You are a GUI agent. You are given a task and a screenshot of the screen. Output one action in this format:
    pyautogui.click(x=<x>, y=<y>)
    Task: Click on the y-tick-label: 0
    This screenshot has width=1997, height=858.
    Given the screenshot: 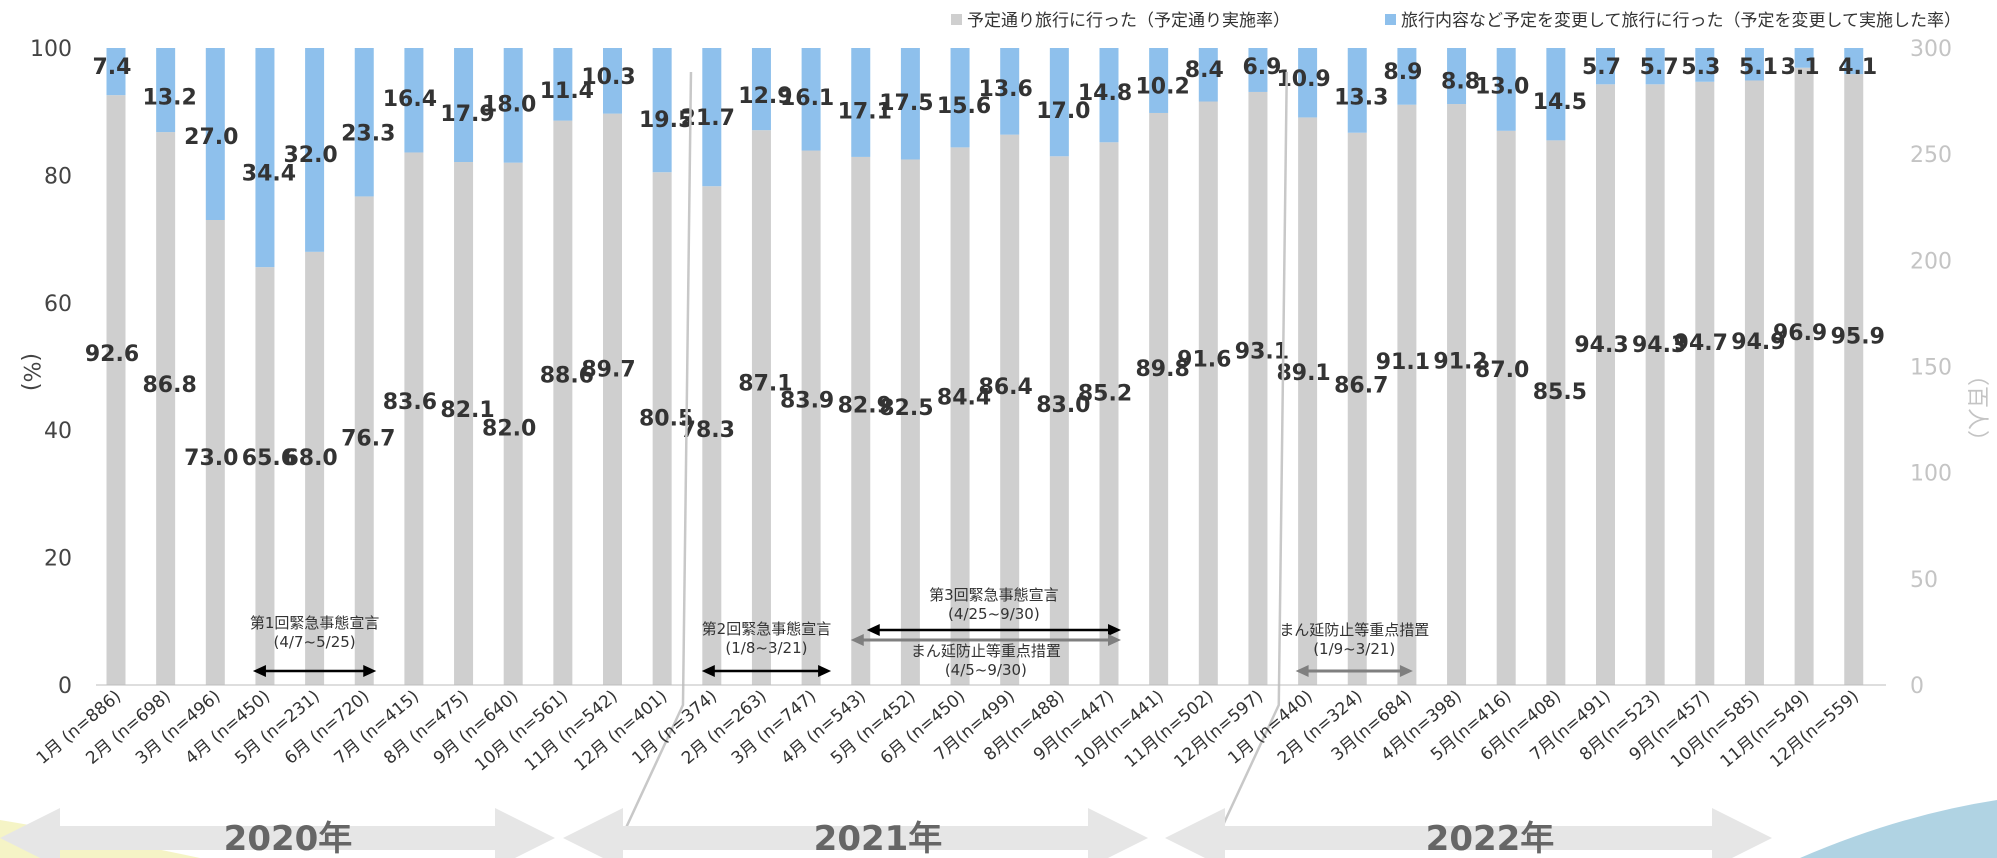 What is the action you would take?
    pyautogui.click(x=65, y=686)
    